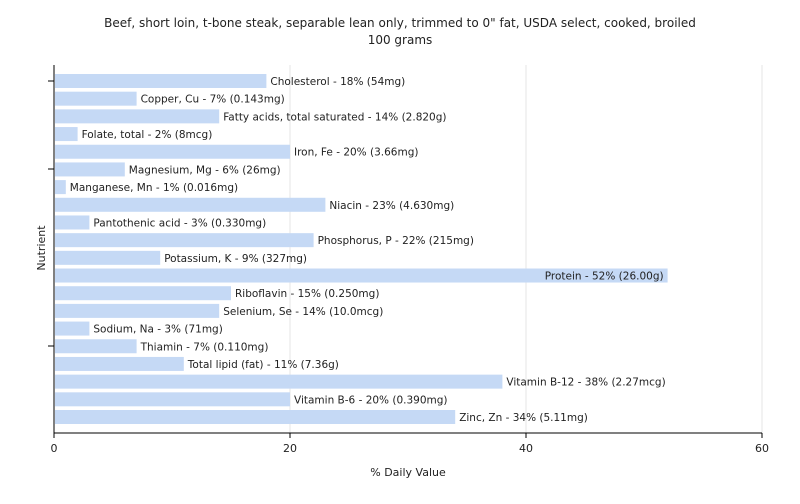  I want to click on bar-label: Vitamin B-12 - 38% (2.27mcg), so click(585, 383).